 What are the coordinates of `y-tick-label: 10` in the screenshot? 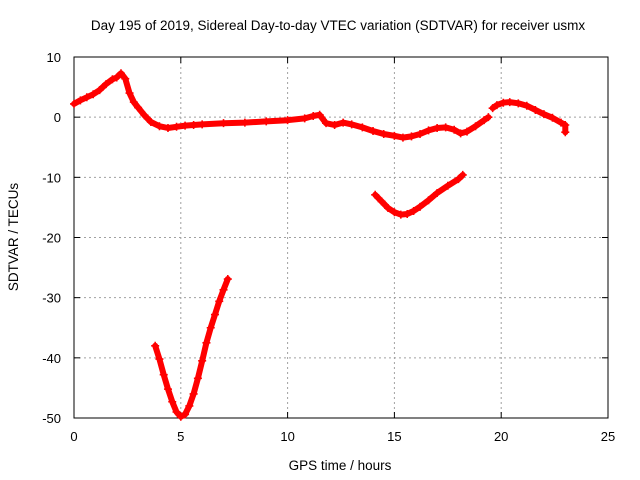 It's located at (54, 57).